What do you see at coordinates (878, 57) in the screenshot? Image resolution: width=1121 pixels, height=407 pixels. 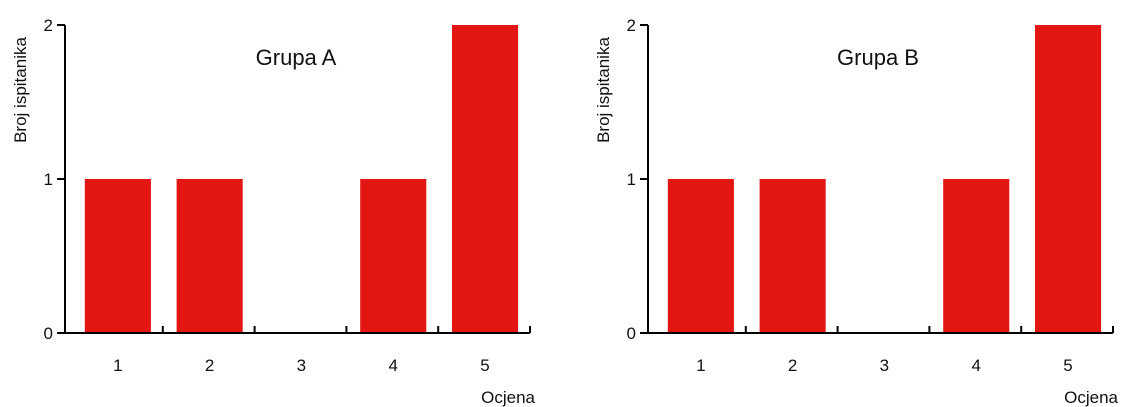 I see `chart-title: Grupa B` at bounding box center [878, 57].